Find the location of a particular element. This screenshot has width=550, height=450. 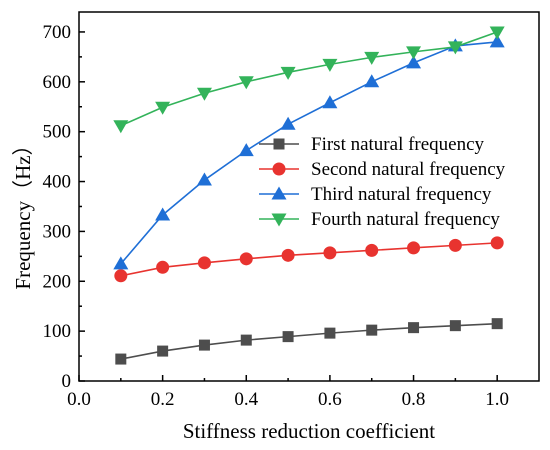

y-tick-label: 700 is located at coordinates (57, 32).